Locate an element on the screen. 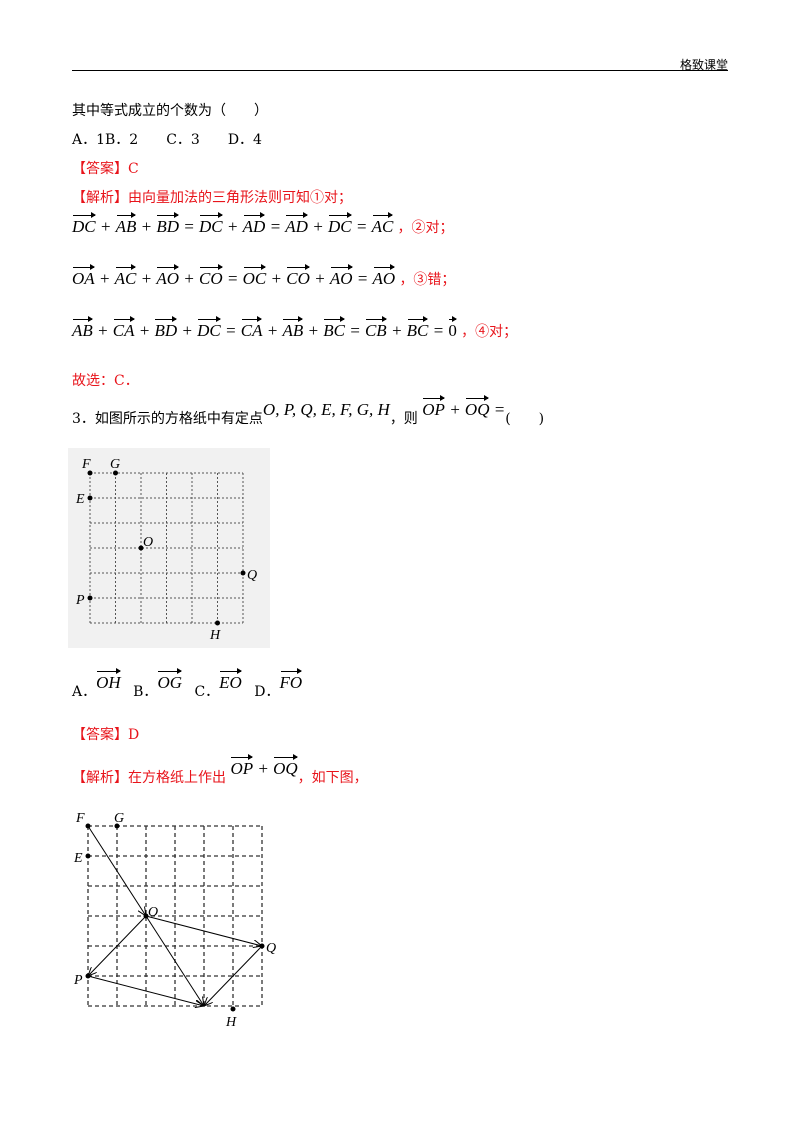  figure-background is located at coordinates (169, 548).